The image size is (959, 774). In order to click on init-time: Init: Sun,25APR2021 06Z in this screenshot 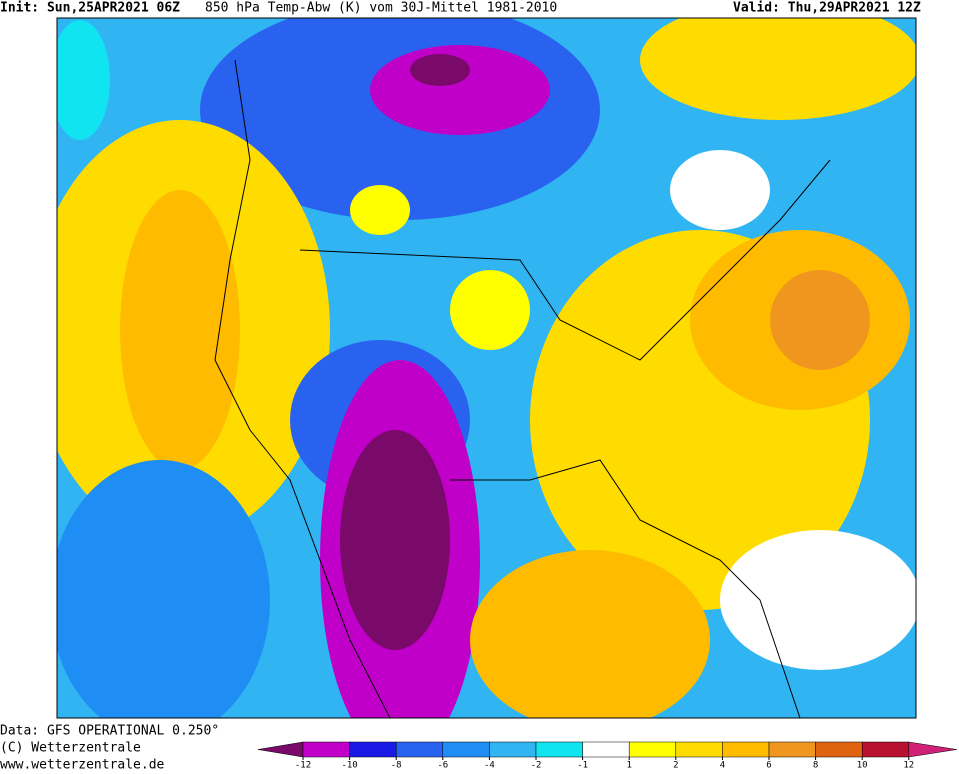, I will do `click(90, 8)`.